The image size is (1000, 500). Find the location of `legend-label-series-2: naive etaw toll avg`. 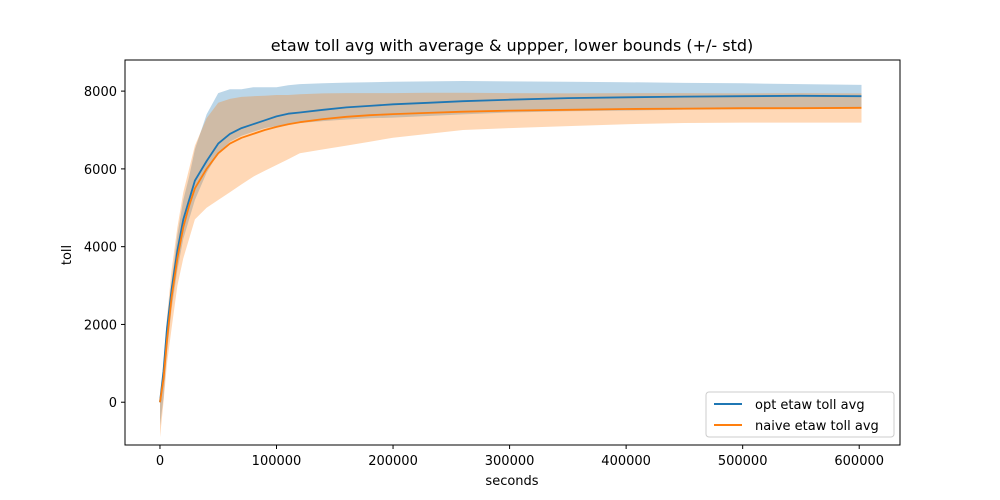

legend-label-series-2: naive etaw toll avg is located at coordinates (817, 426).